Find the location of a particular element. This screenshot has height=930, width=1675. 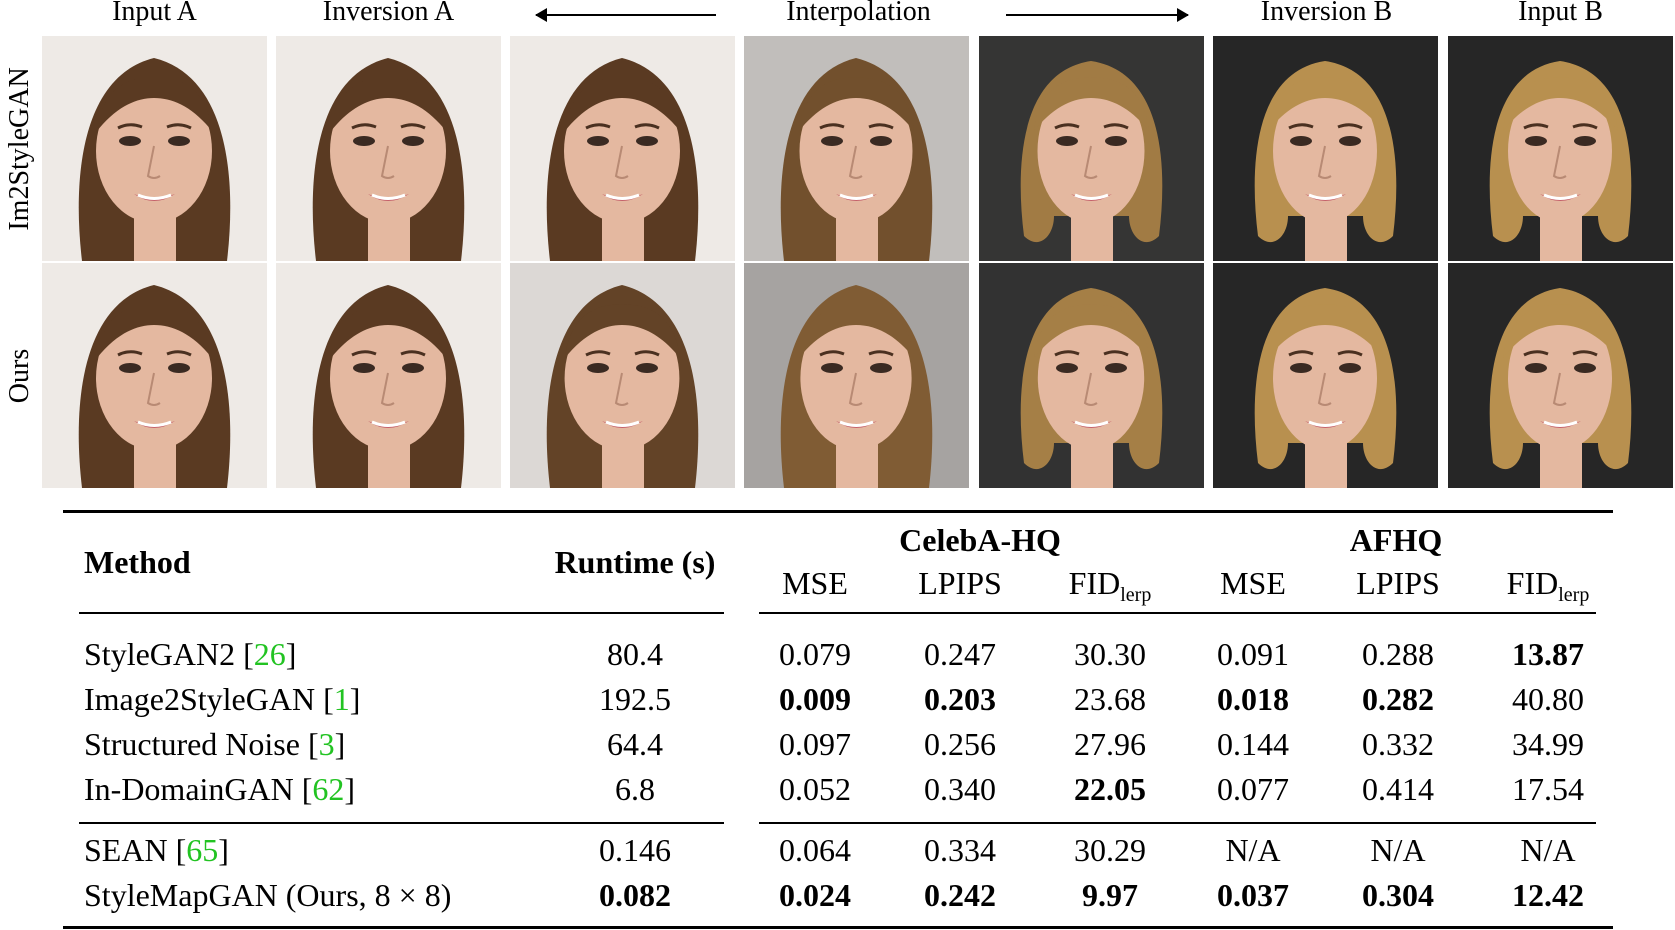

cell-c-lpips: 0.256 is located at coordinates (960, 744).